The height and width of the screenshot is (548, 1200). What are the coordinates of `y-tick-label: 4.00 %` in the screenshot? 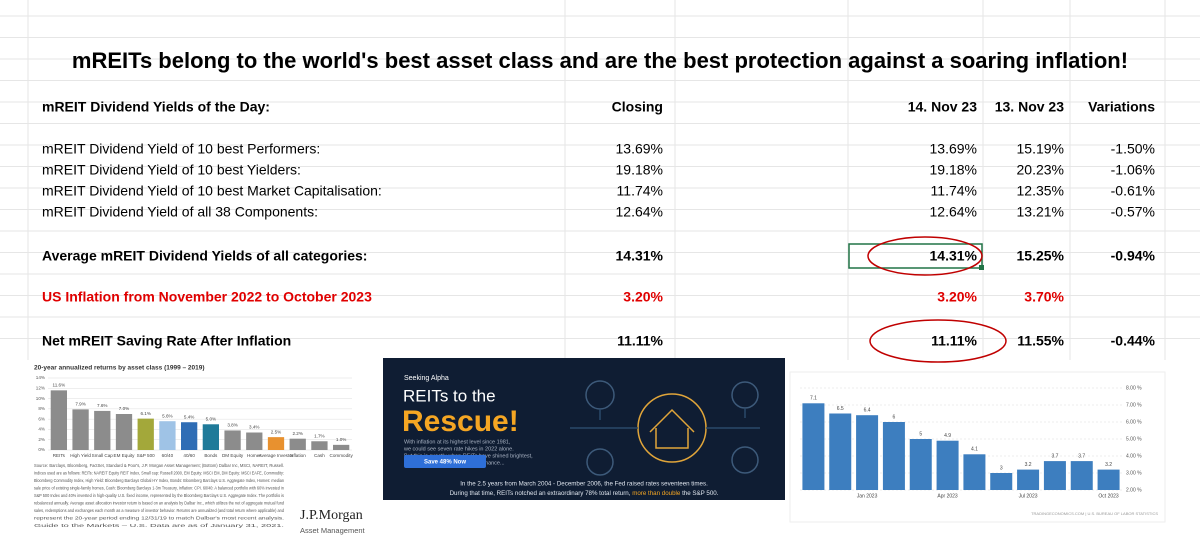 It's located at (1134, 456).